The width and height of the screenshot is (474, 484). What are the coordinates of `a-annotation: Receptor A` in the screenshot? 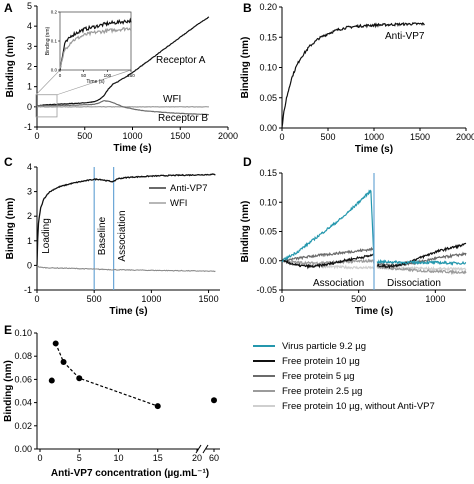 It's located at (181, 60).